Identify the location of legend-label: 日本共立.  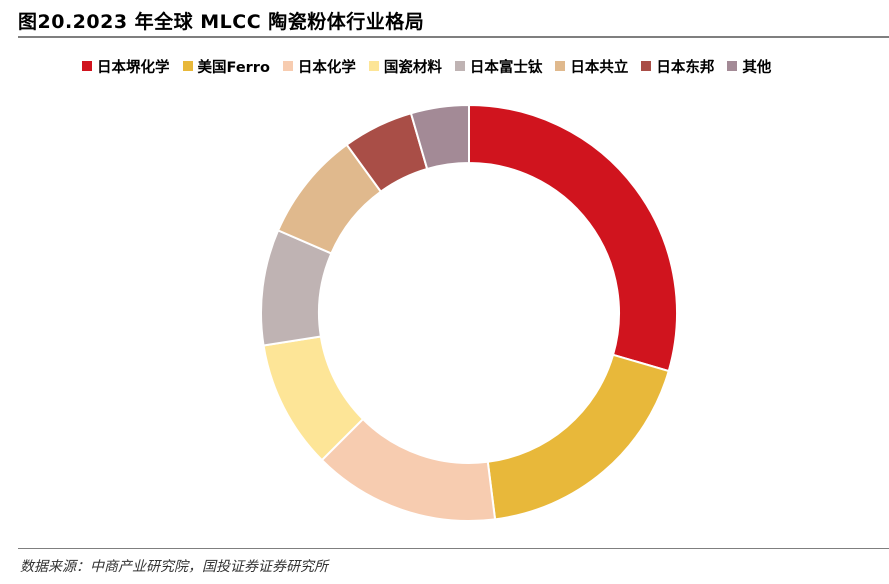
(599, 67).